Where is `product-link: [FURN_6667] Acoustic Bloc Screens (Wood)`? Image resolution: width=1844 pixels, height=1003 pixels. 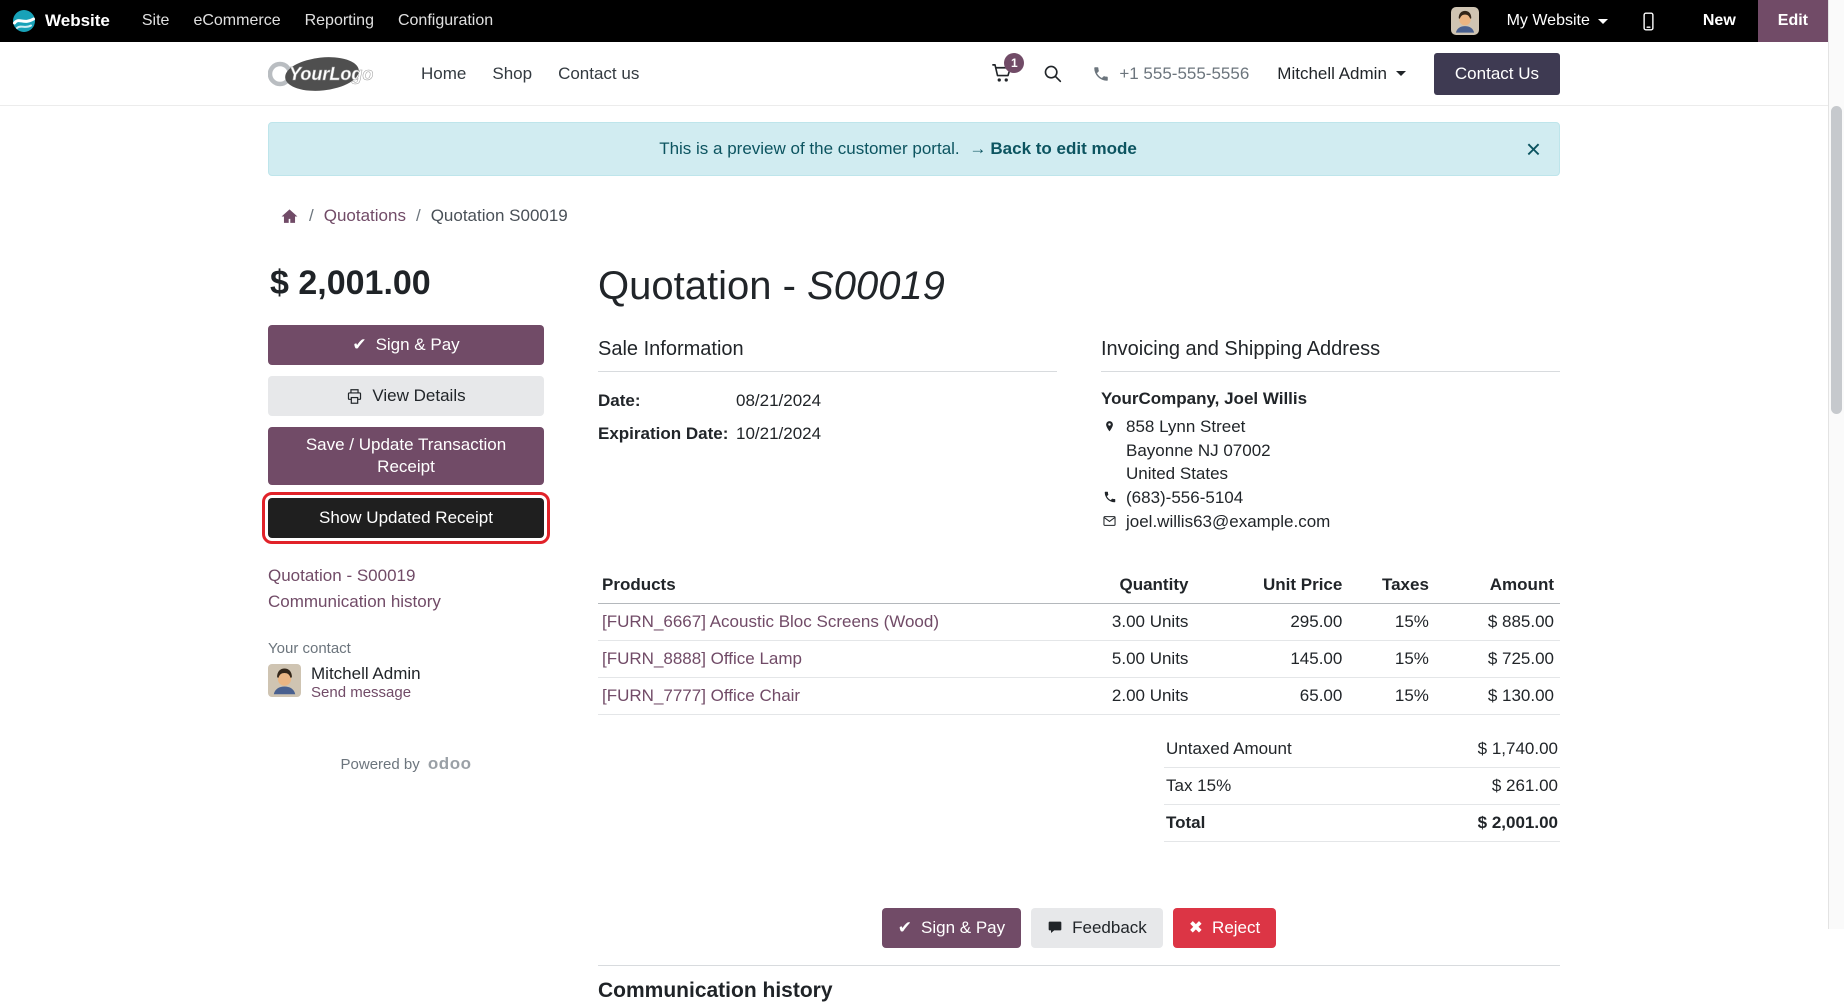
product-link: [FURN_6667] Acoustic Bloc Screens (Wood) is located at coordinates (770, 621).